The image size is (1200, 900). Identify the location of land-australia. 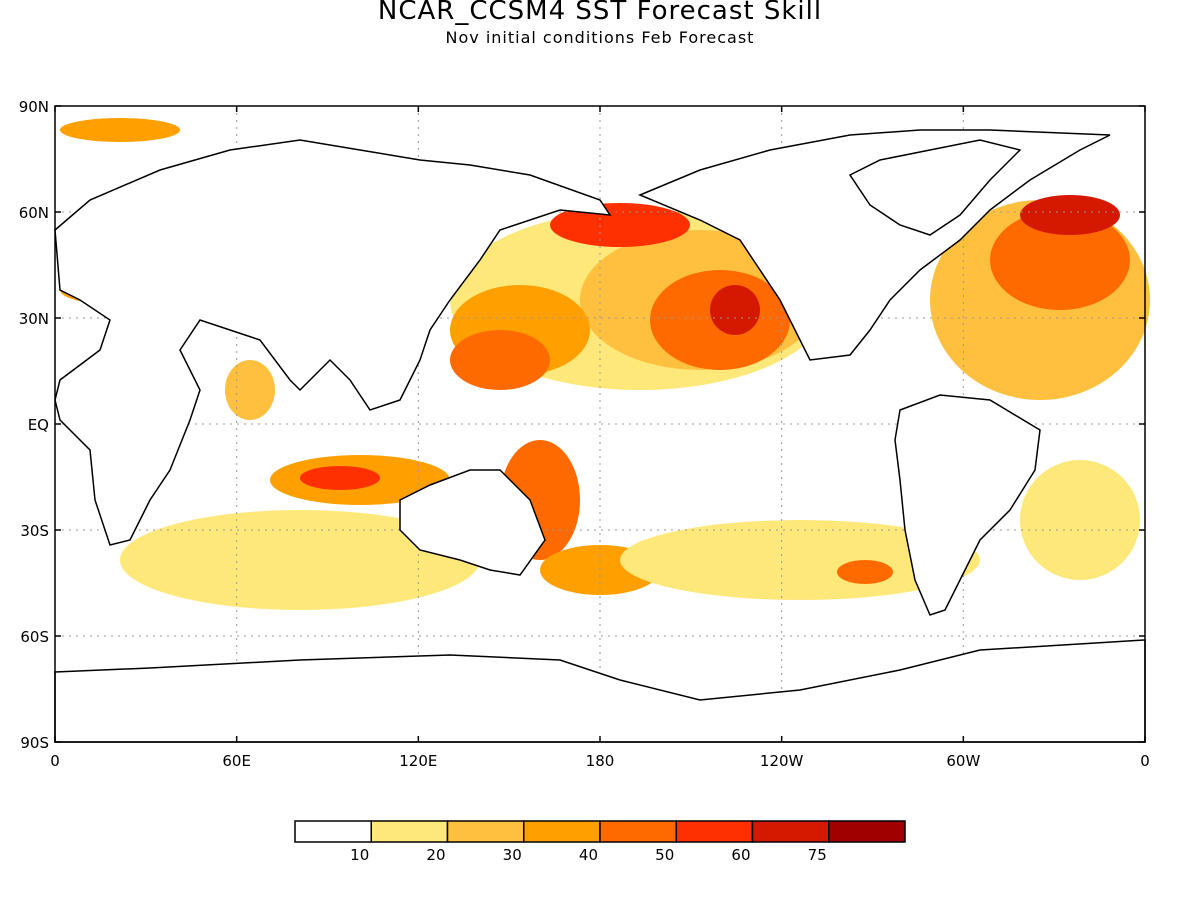
(472, 522).